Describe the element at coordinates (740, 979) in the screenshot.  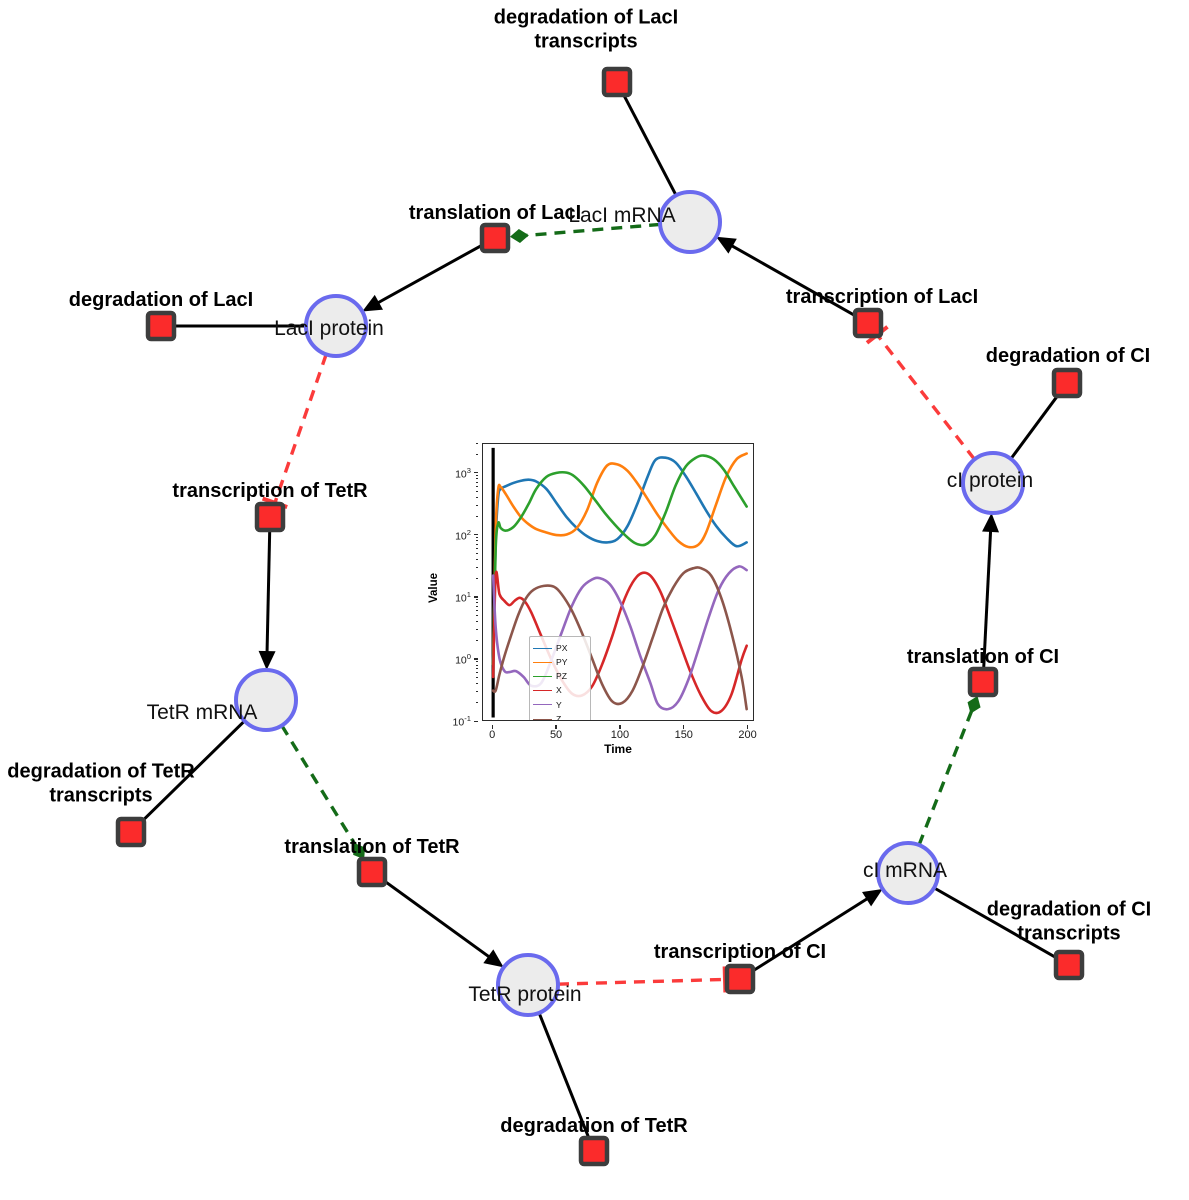
I see `reaction-node-transcription_of_ci` at that location.